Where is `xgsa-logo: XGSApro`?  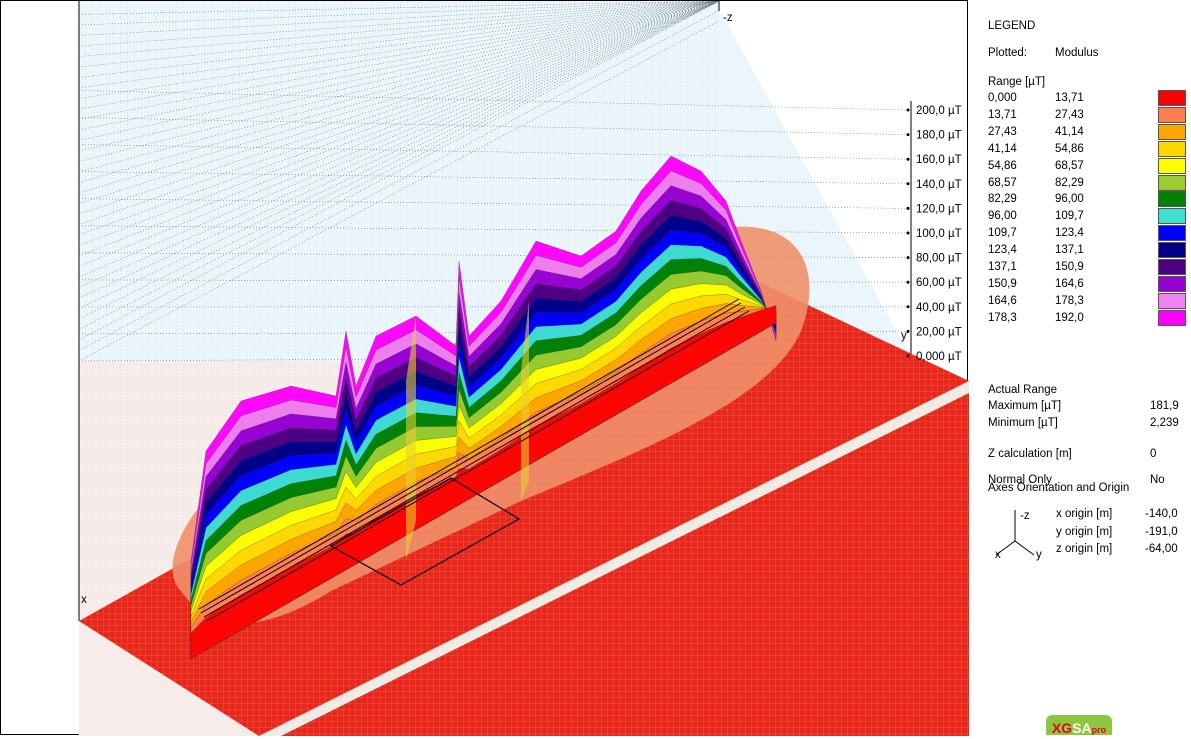 xgsa-logo: XGSApro is located at coordinates (1079, 725).